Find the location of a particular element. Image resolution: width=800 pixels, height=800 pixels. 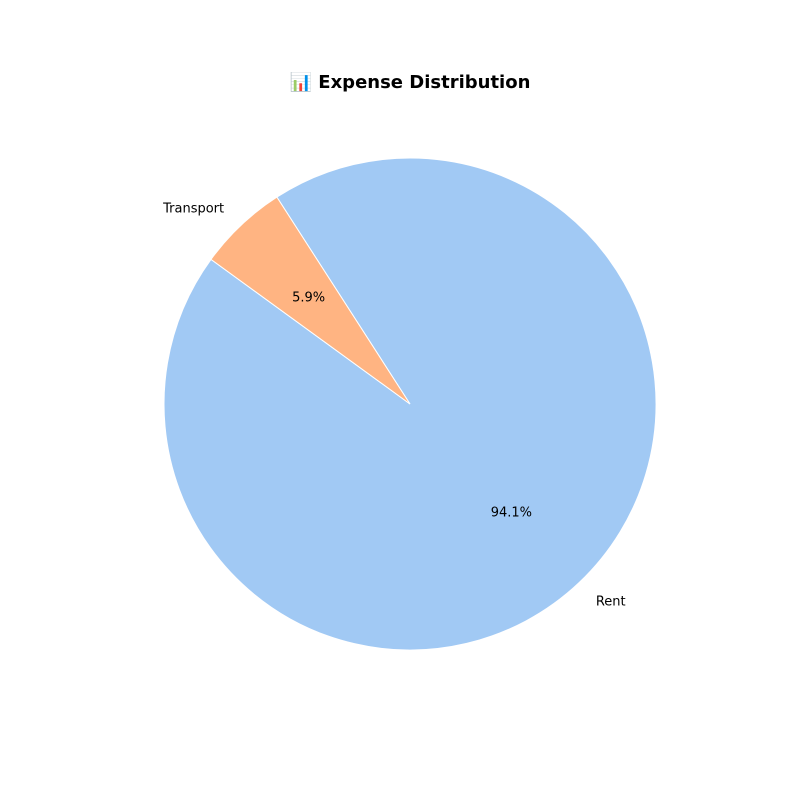

slice-label-rent: Rent is located at coordinates (611, 602).